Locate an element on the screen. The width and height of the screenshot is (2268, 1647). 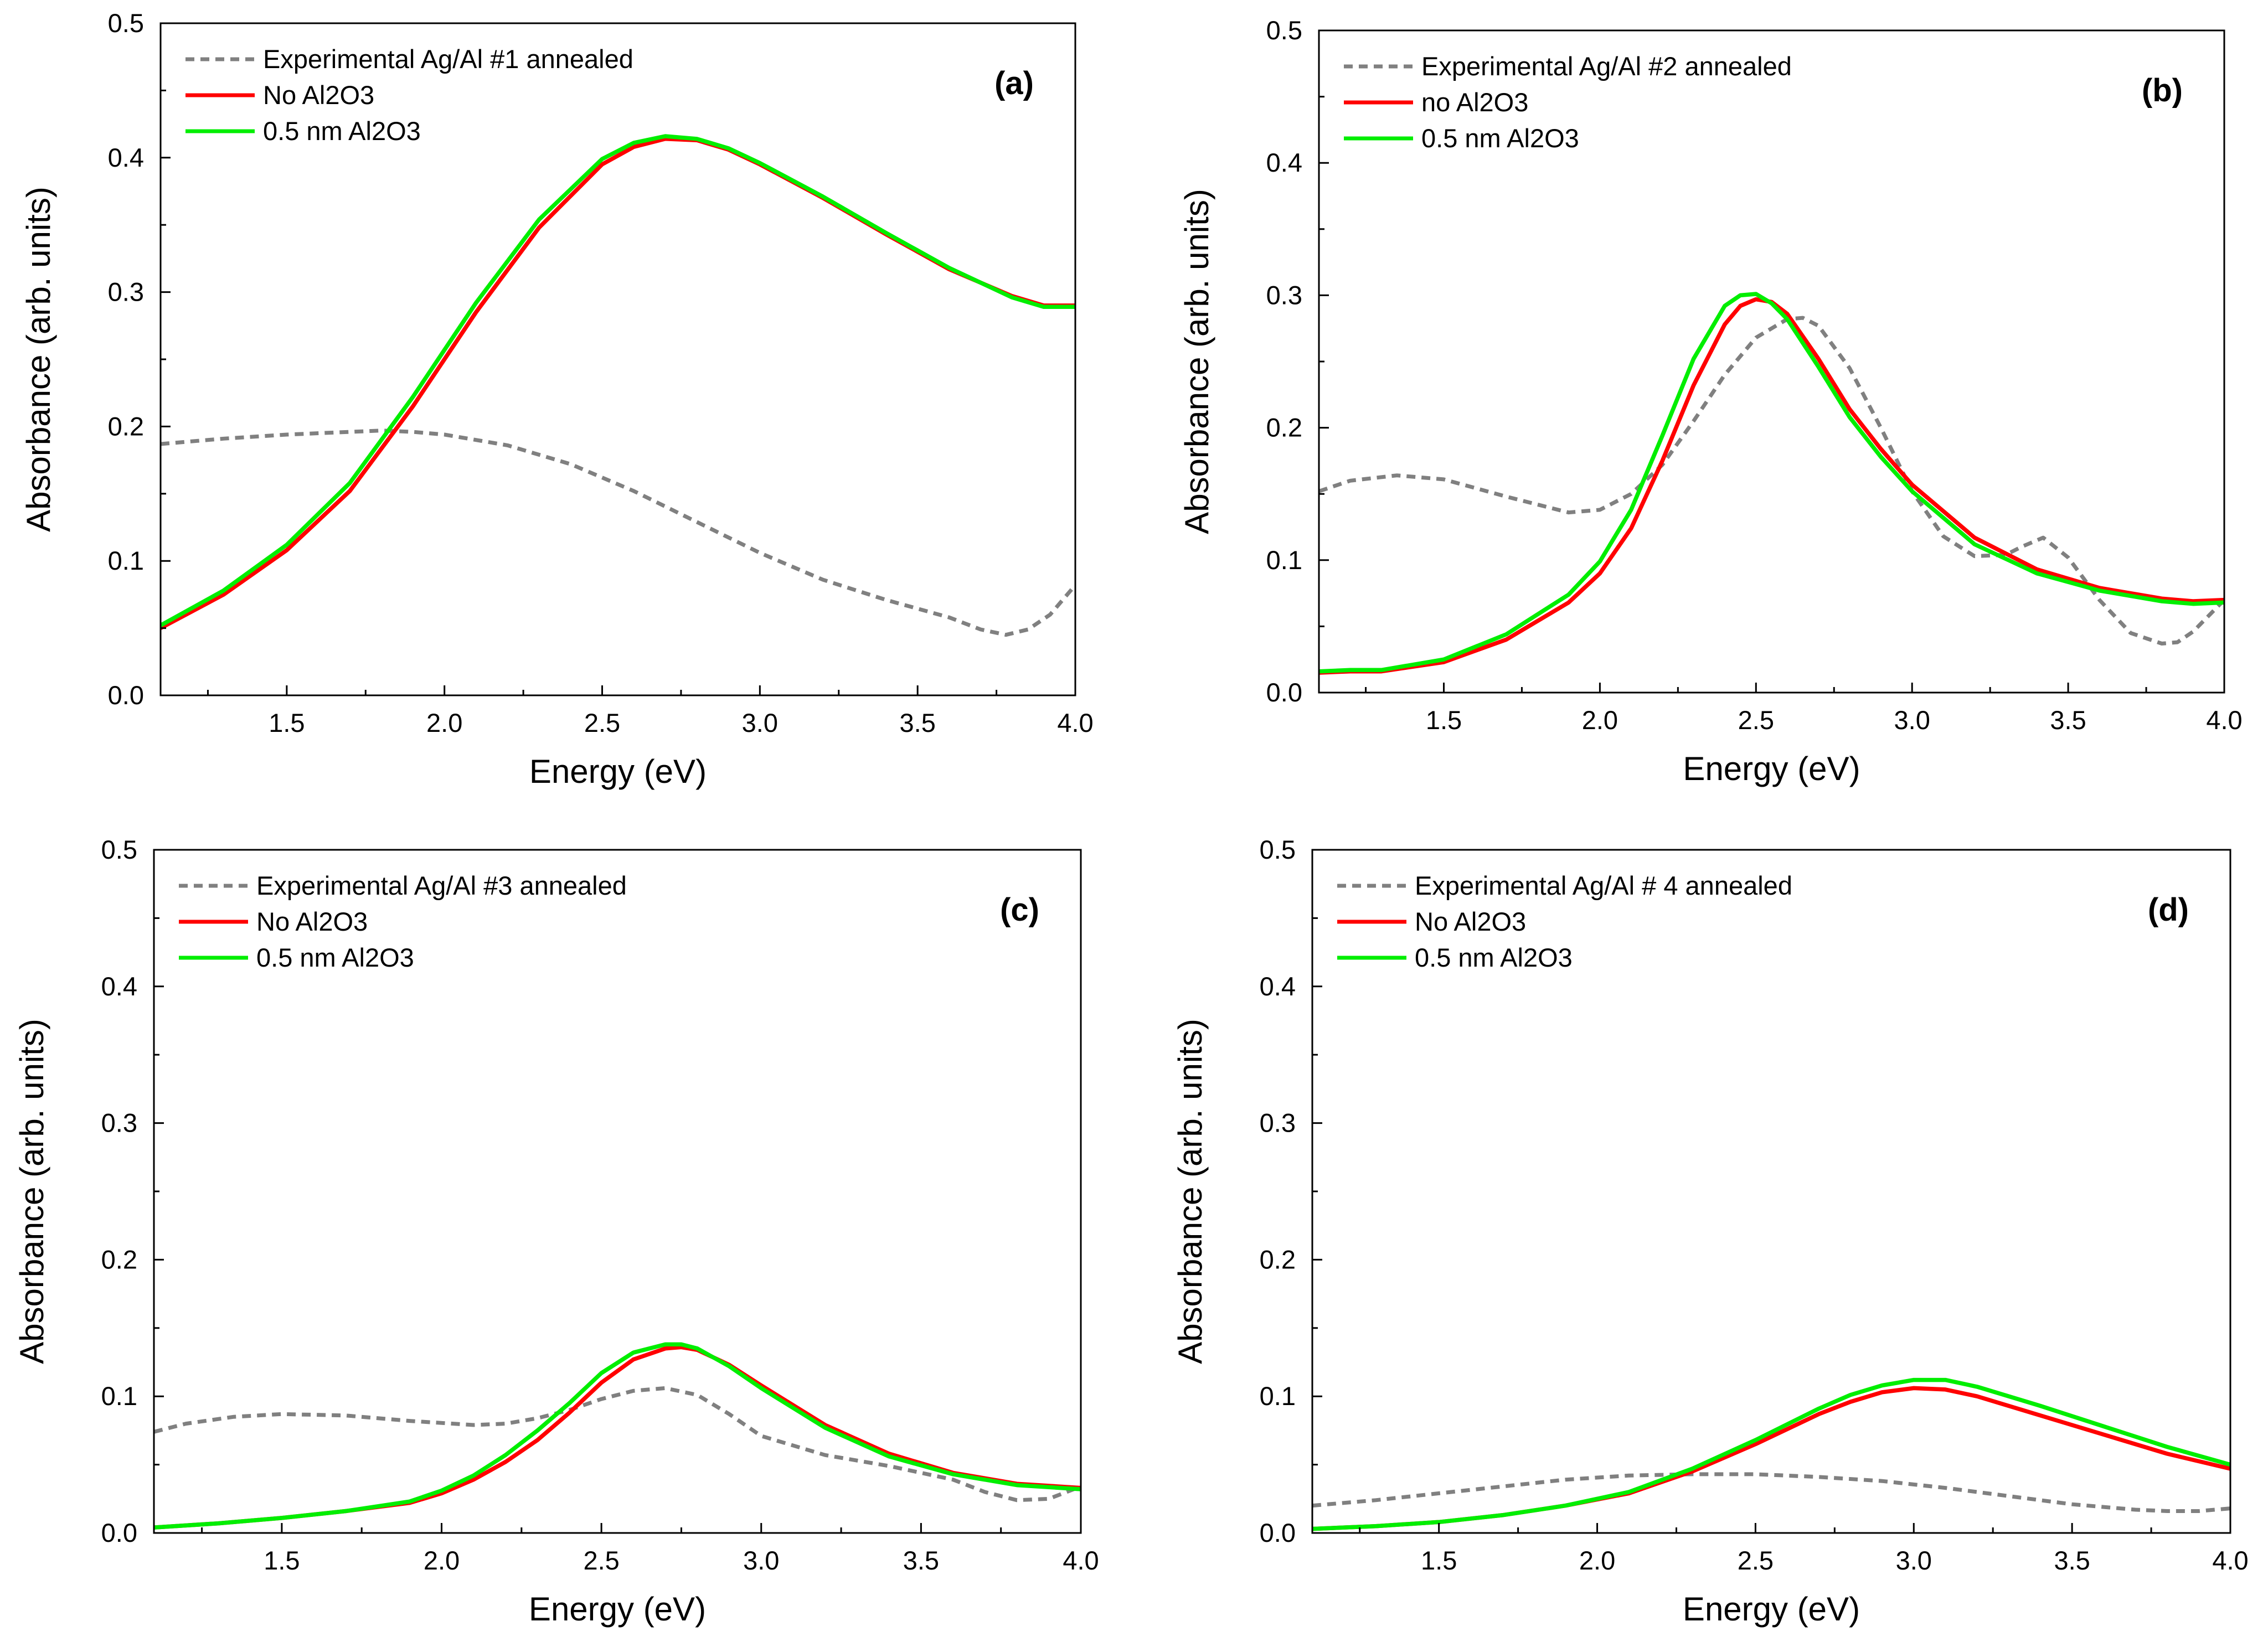
panel-label: (b) is located at coordinates (2162, 91).